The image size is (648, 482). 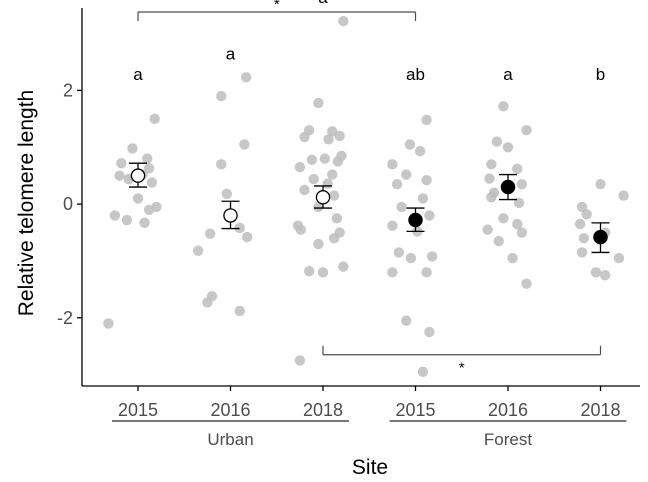 I want to click on means-layer, so click(x=369, y=206).